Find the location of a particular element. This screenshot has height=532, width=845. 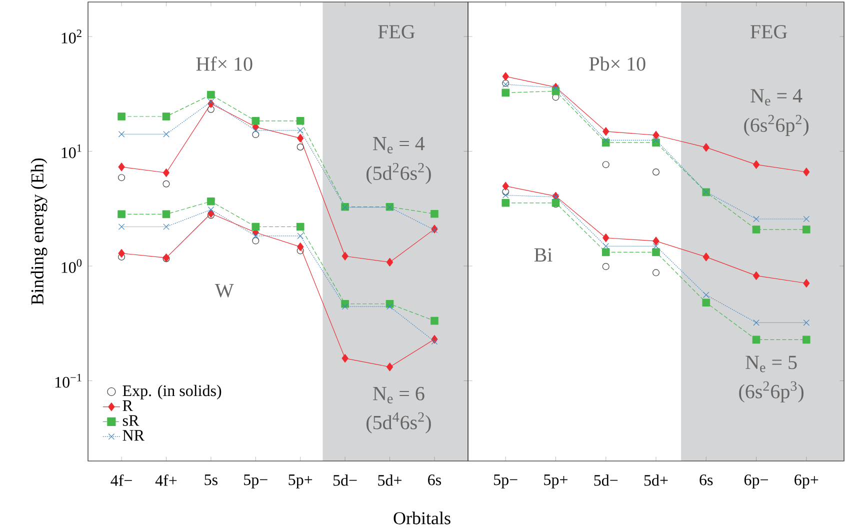

annotation: (5d$^{2}$6s$^{2}$) is located at coordinates (398, 173).